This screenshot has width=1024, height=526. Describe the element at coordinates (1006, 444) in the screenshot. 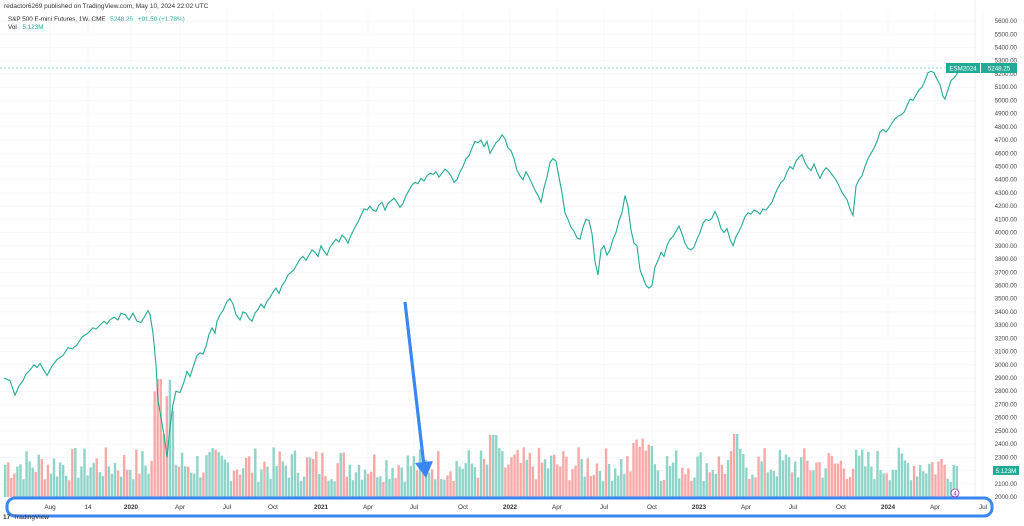

I see `price-tick-label: 2400.00` at that location.